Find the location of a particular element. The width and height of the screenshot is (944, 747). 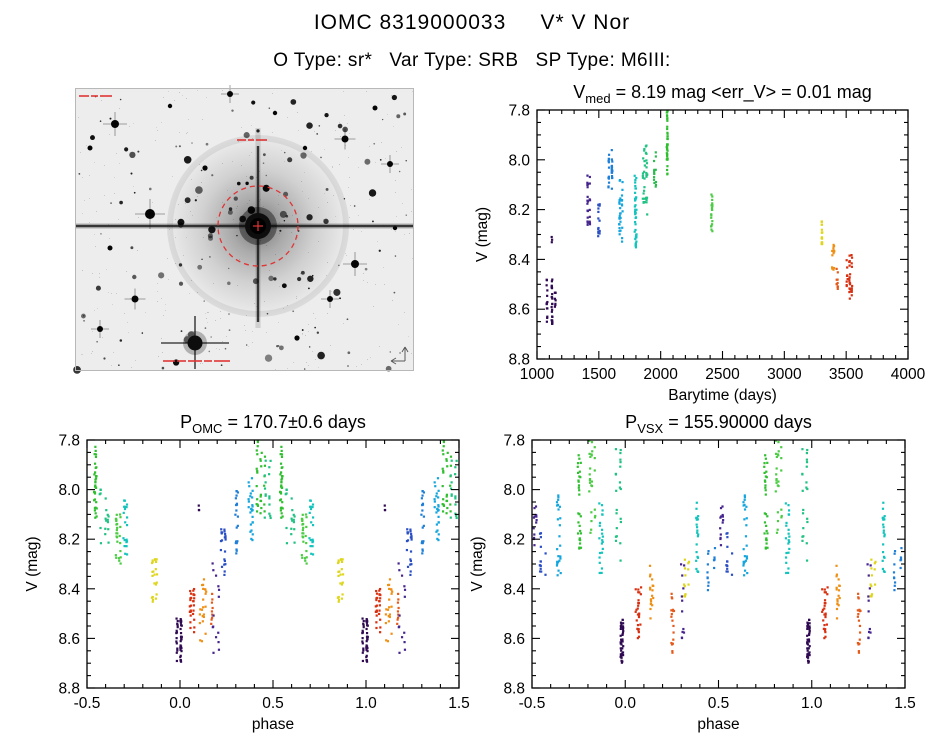

compass-mark-icon is located at coordinates (399, 355).